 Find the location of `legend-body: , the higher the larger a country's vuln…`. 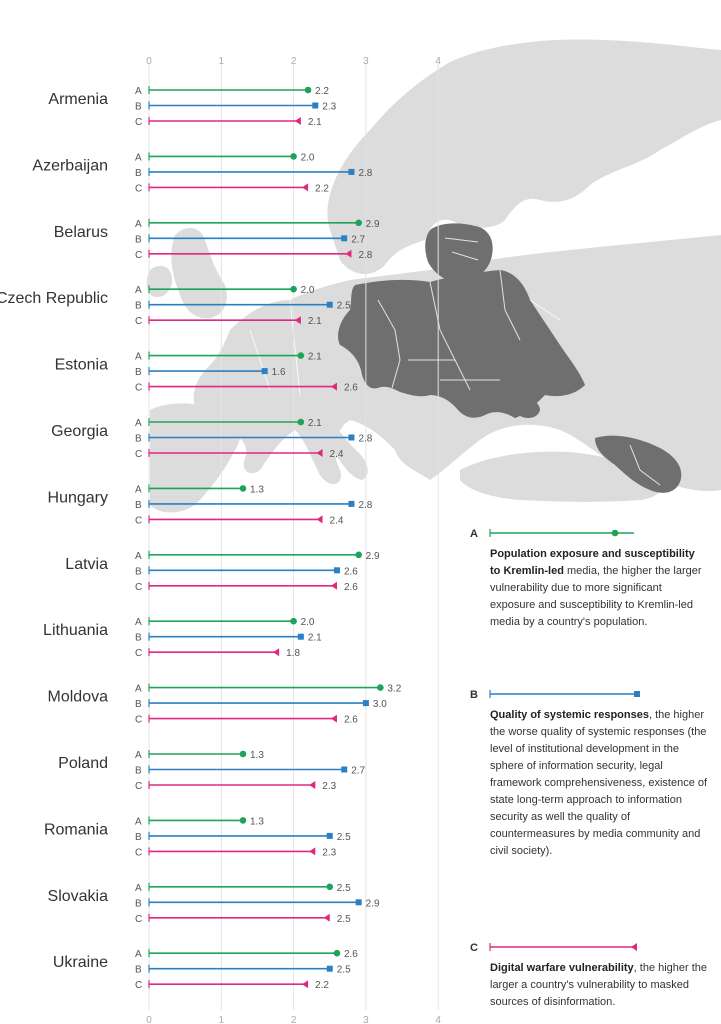

legend-body: , the higher the larger a country's vuln… is located at coordinates (599, 985).